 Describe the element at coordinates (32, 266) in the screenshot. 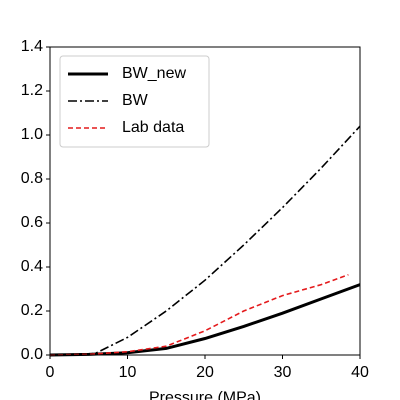

I see `y-tick-label: 0.4` at that location.